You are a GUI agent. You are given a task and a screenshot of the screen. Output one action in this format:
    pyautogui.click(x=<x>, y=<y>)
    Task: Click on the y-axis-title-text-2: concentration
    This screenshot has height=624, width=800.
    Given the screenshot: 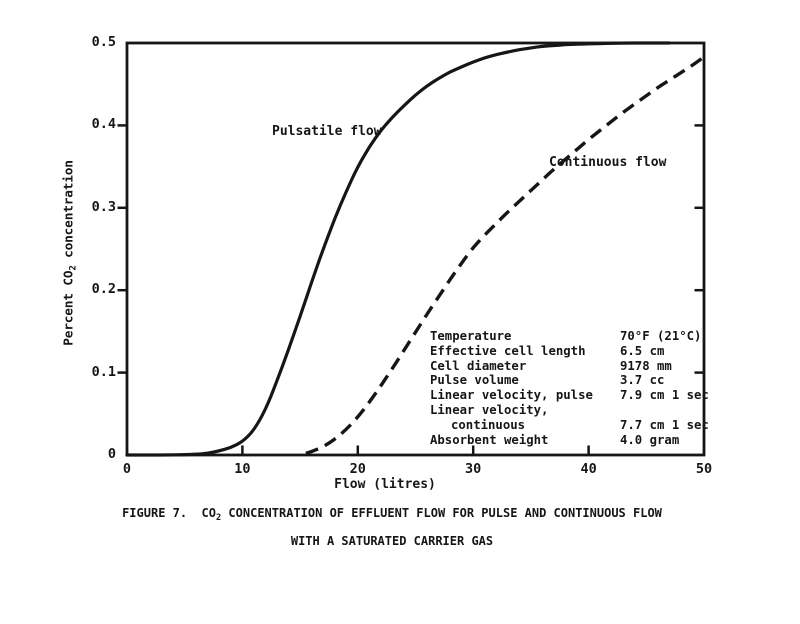 What is the action you would take?
    pyautogui.click(x=69, y=213)
    